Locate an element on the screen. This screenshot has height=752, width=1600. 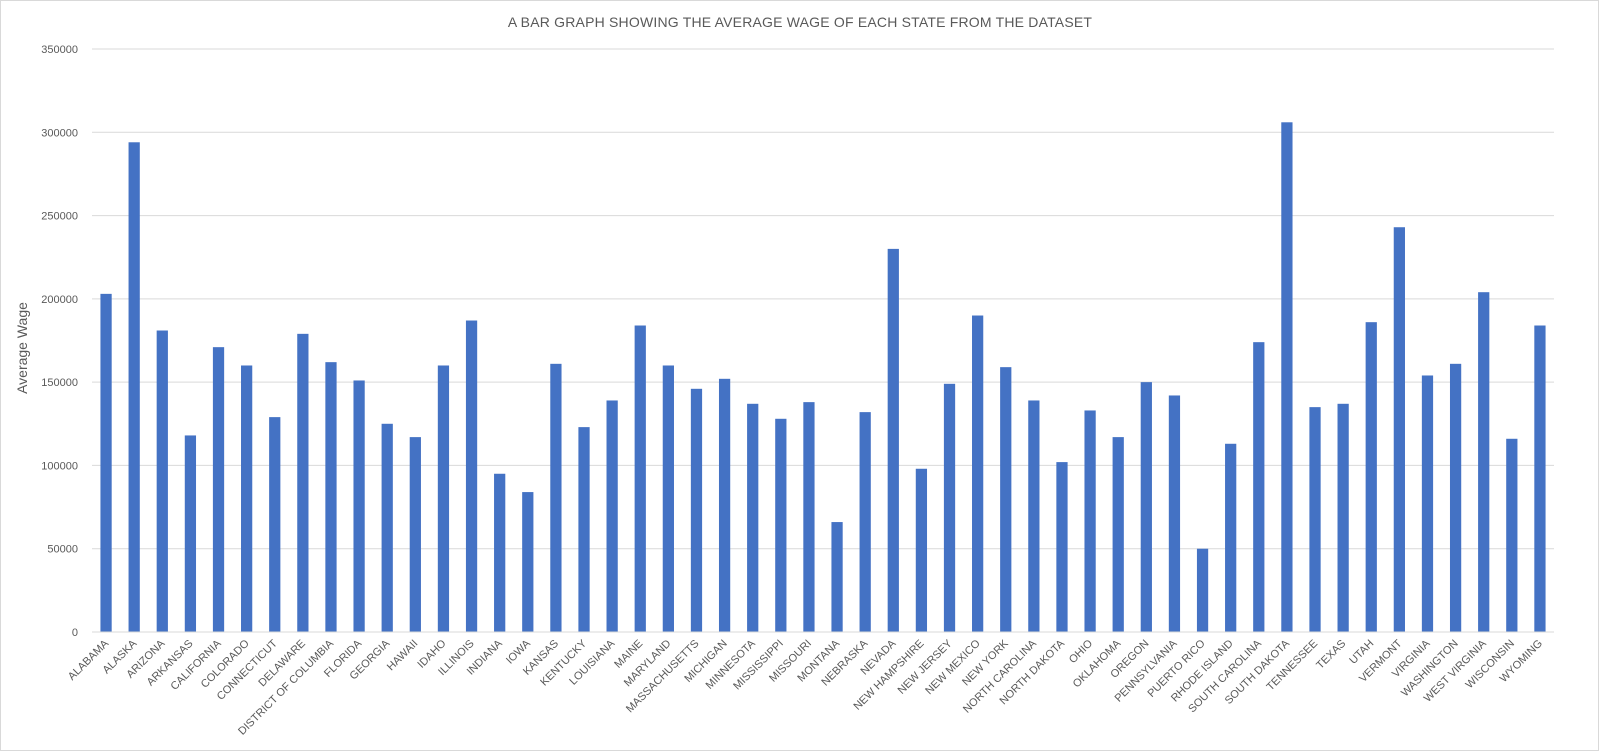
y-axis-label: Average Wage is located at coordinates (22, 348).